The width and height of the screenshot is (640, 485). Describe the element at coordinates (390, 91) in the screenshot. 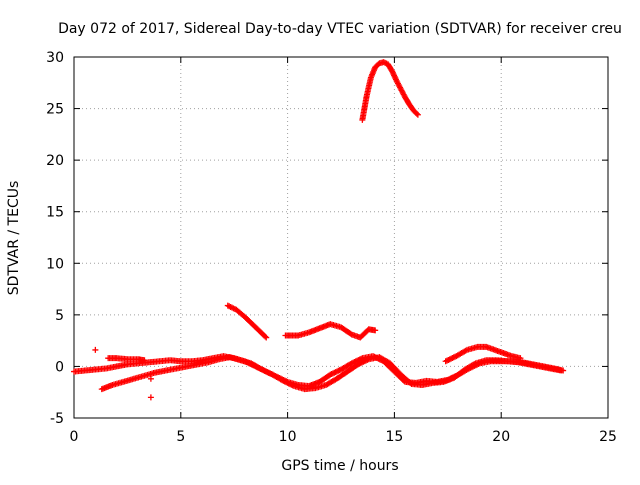

I see `series-high-arc` at that location.